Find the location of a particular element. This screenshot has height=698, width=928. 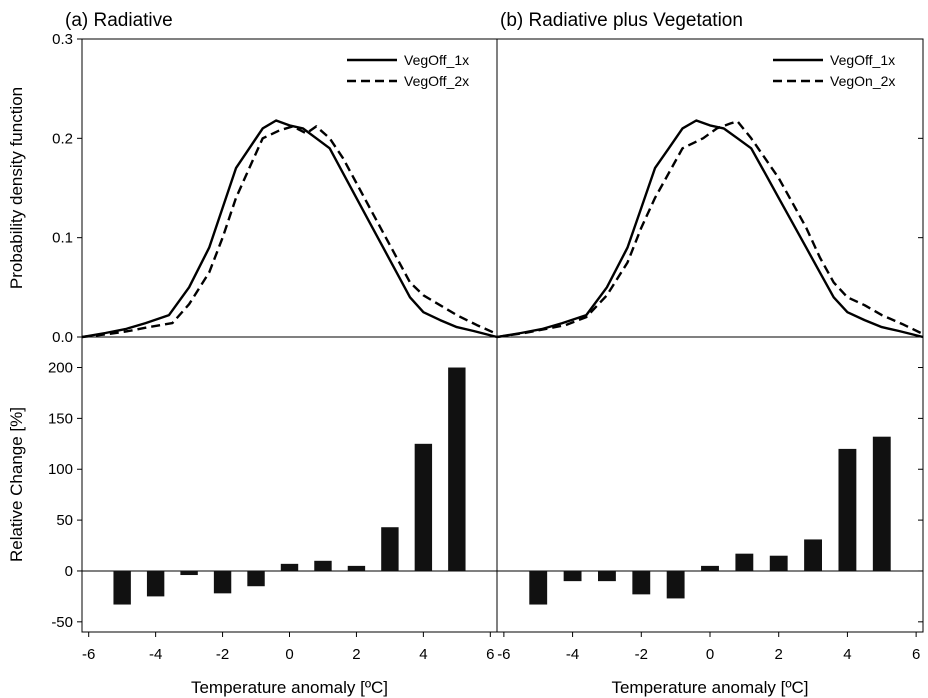

legend-entry: VegOff_2x is located at coordinates (436, 81).